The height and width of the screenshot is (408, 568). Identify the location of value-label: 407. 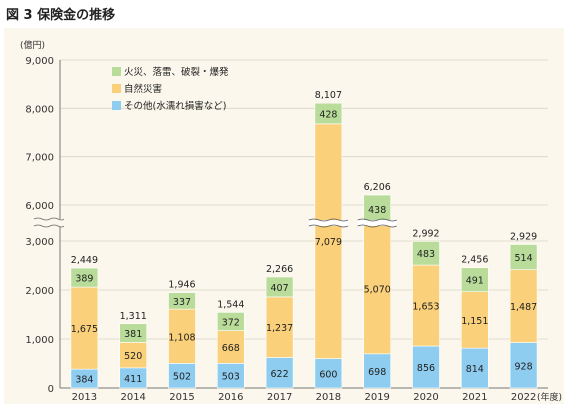
(280, 288).